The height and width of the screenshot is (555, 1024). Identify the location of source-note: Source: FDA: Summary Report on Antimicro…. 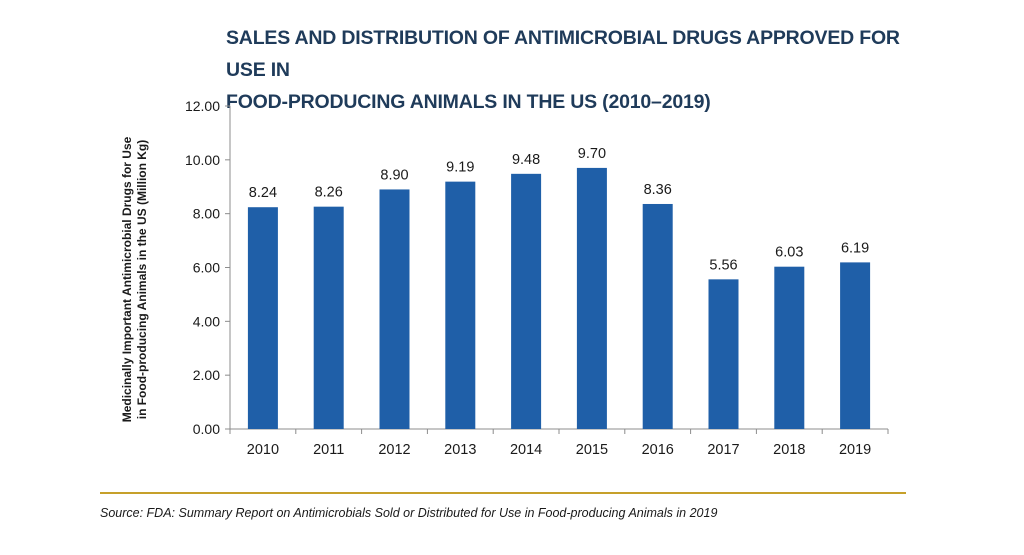
(409, 513).